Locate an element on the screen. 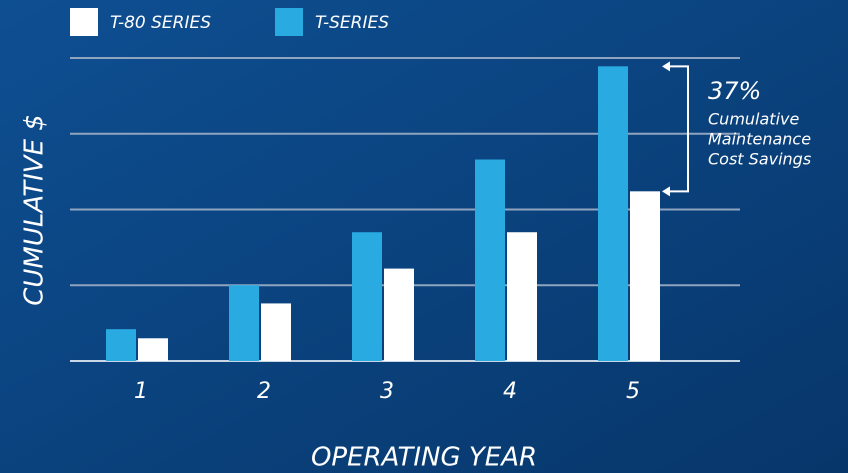  annotation-text: Maintenance is located at coordinates (759, 139).